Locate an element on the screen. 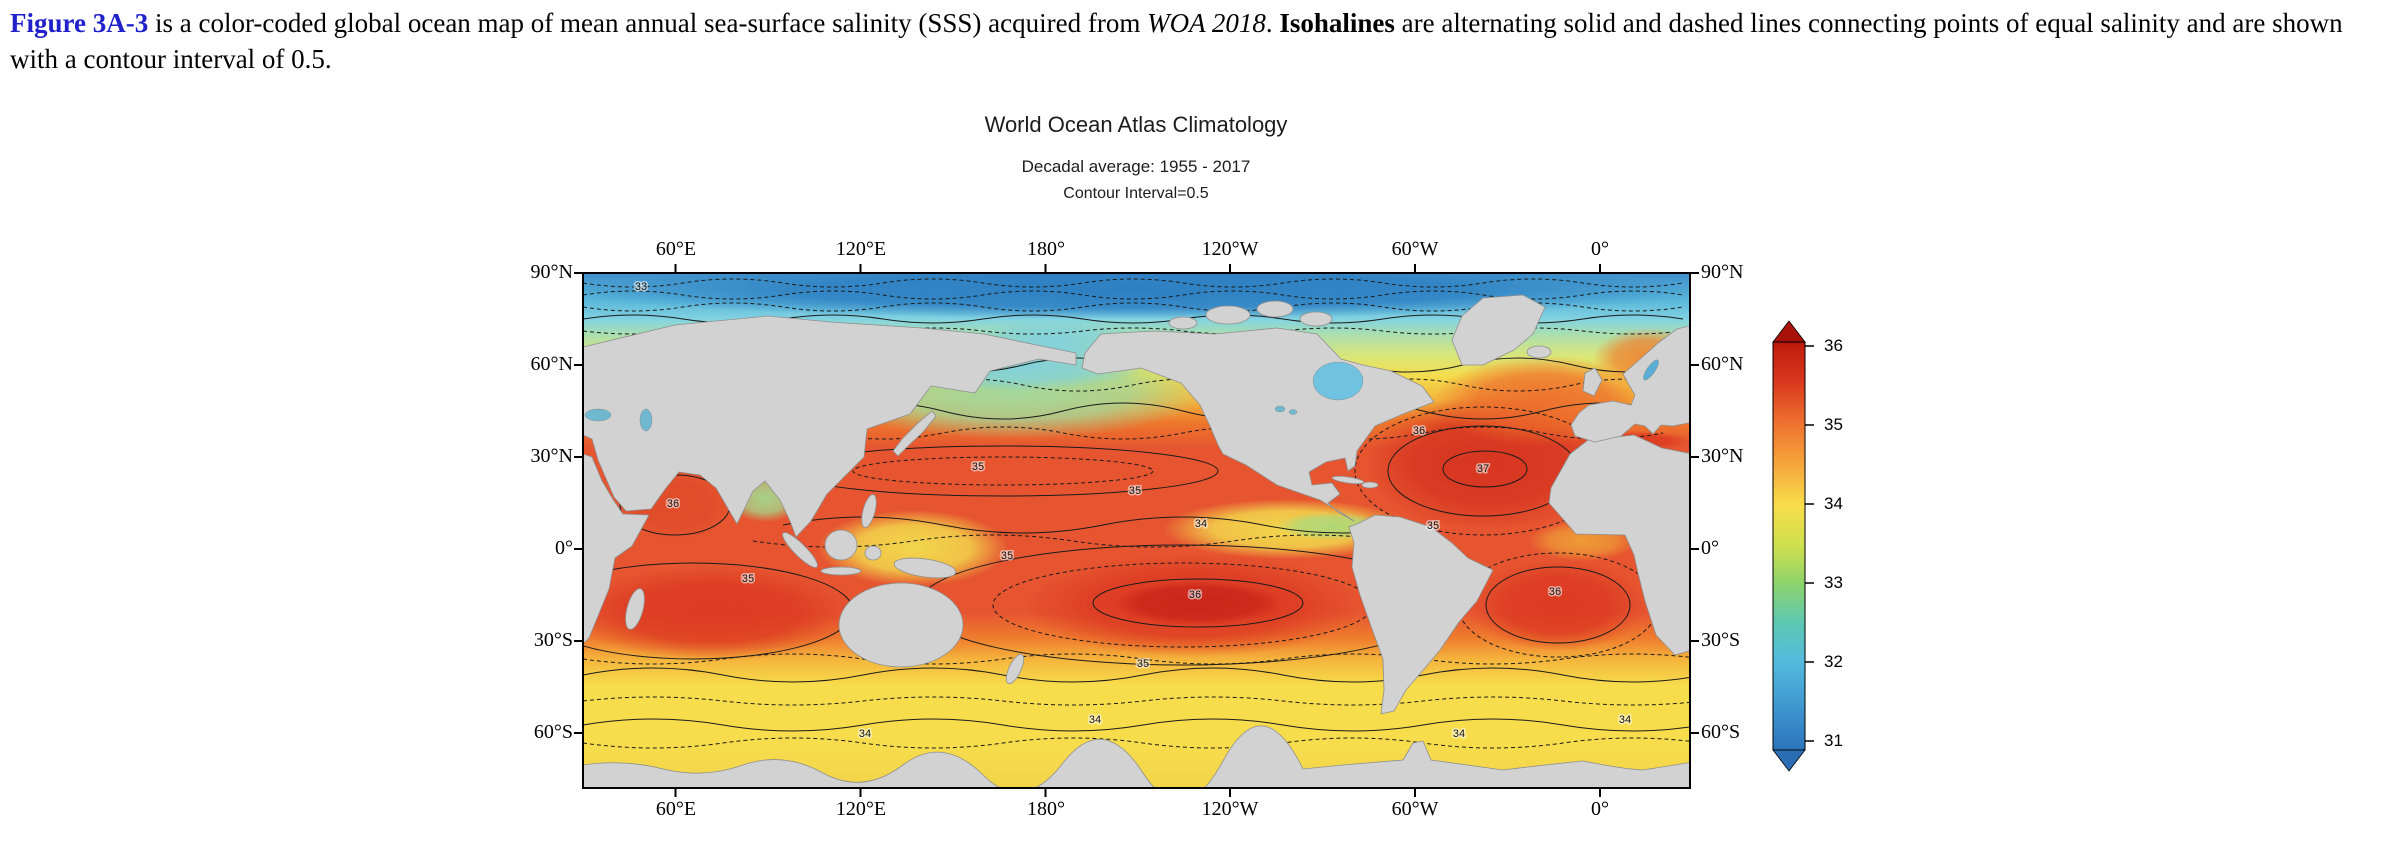 The height and width of the screenshot is (864, 2381). caption-source: WOA 2018 is located at coordinates (1206, 23).